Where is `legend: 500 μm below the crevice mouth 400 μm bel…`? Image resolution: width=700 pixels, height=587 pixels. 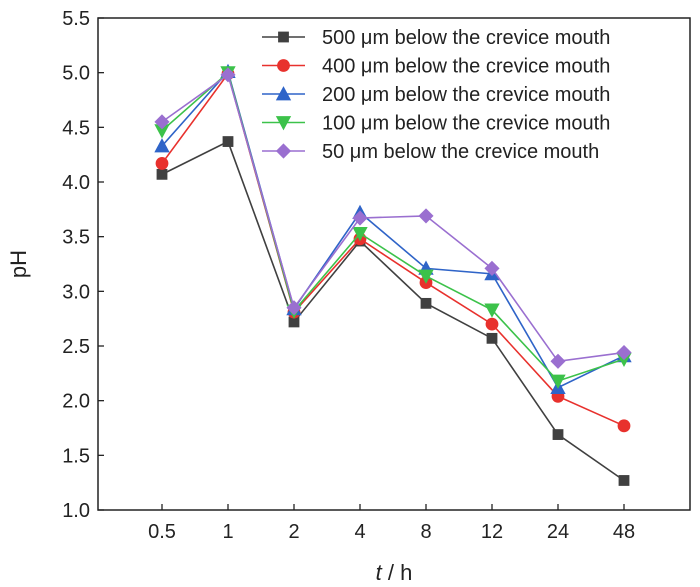
legend: 500 μm below the crevice mouth 400 μm bel… is located at coordinates (436, 95).